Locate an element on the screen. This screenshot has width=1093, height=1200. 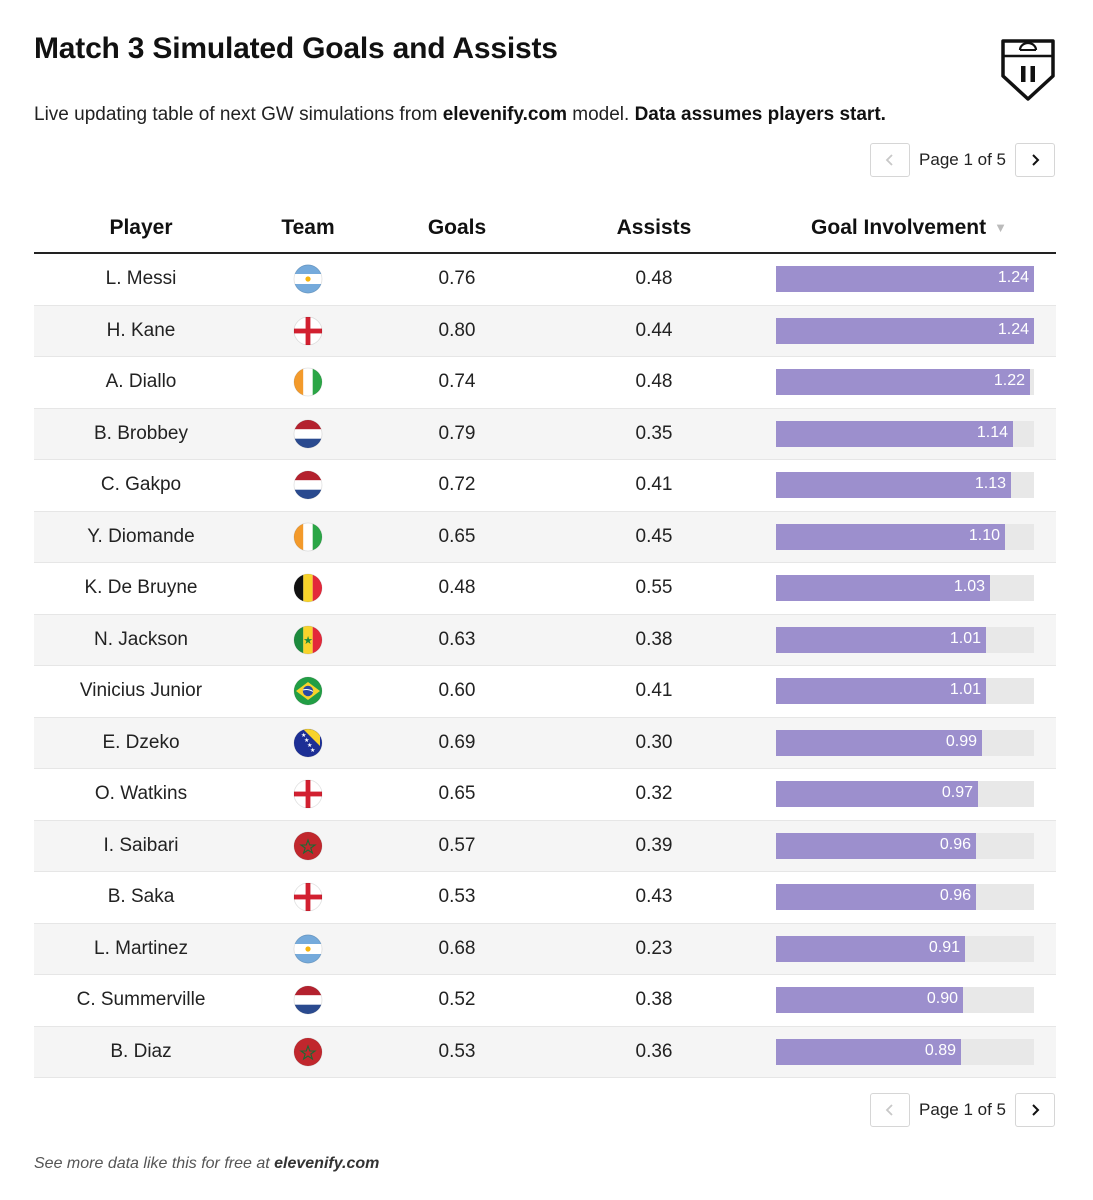
footer-site-link: elevenify.com is located at coordinates (327, 1163).